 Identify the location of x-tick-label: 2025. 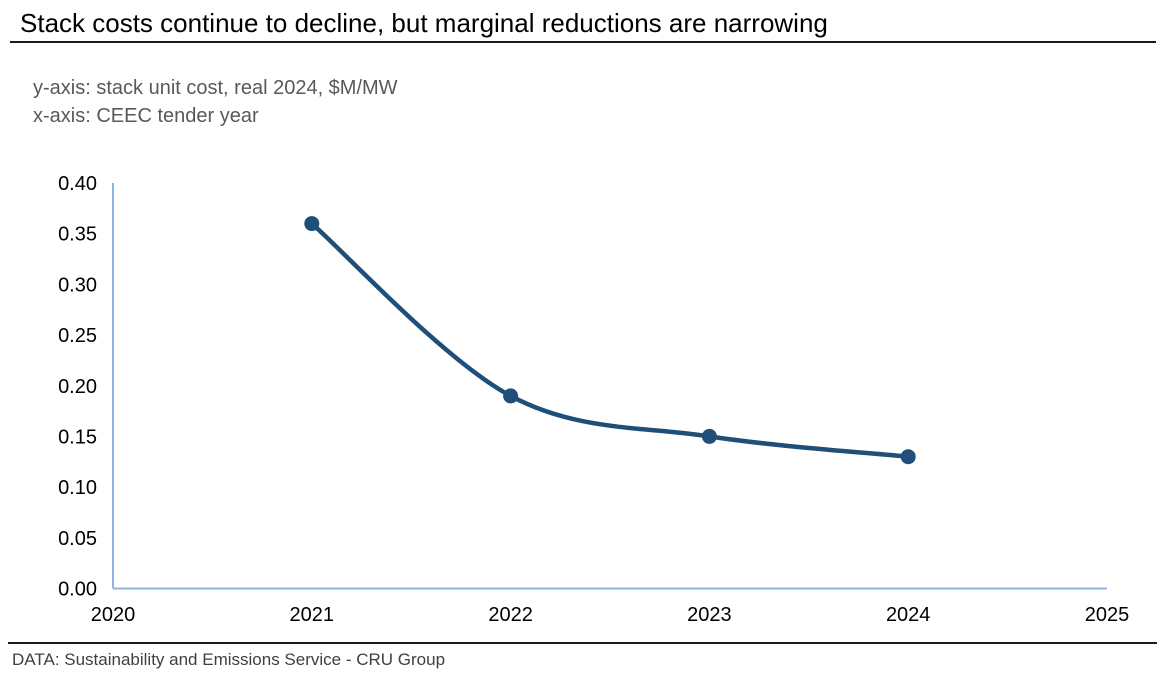
(1107, 615).